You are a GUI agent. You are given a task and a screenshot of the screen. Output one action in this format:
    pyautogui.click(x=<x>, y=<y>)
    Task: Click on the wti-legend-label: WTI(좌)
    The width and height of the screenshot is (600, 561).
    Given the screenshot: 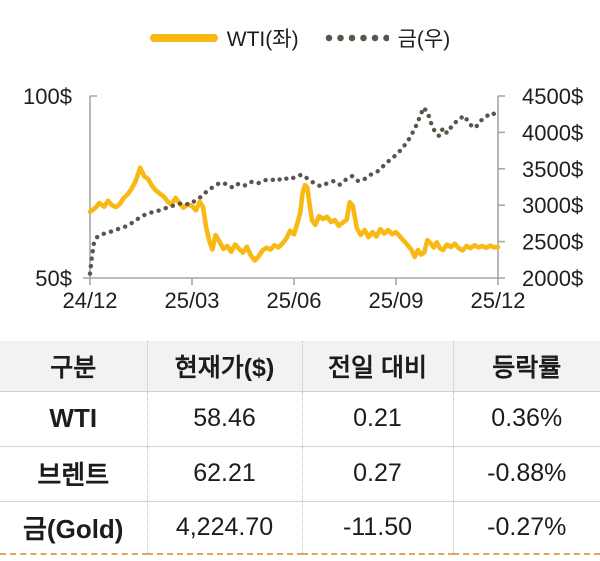 What is the action you would take?
    pyautogui.click(x=262, y=39)
    